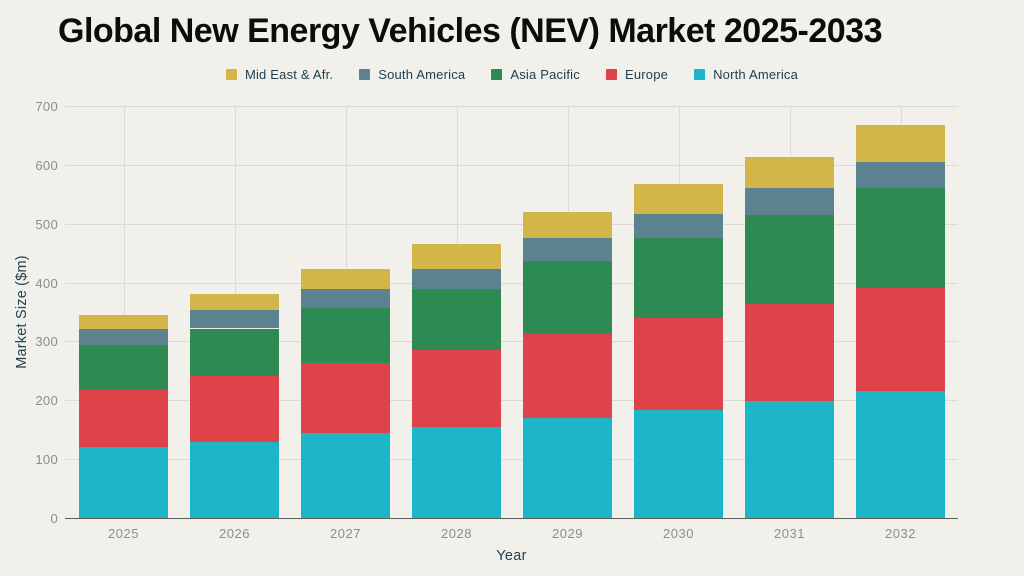  Describe the element at coordinates (123, 533) in the screenshot. I see `x-tick-label: 2025` at that location.